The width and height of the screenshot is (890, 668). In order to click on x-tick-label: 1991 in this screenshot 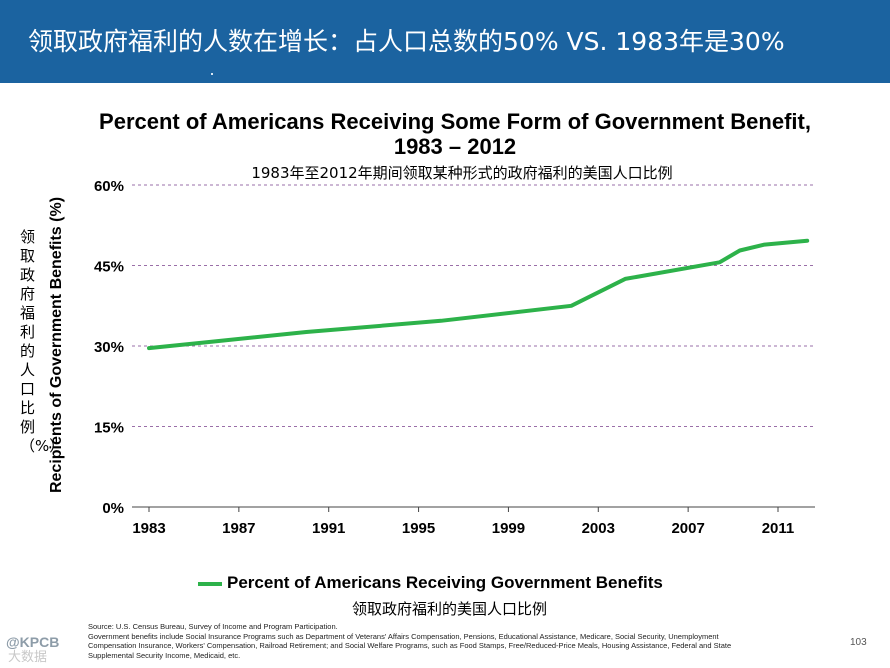, I will do `click(328, 528)`.